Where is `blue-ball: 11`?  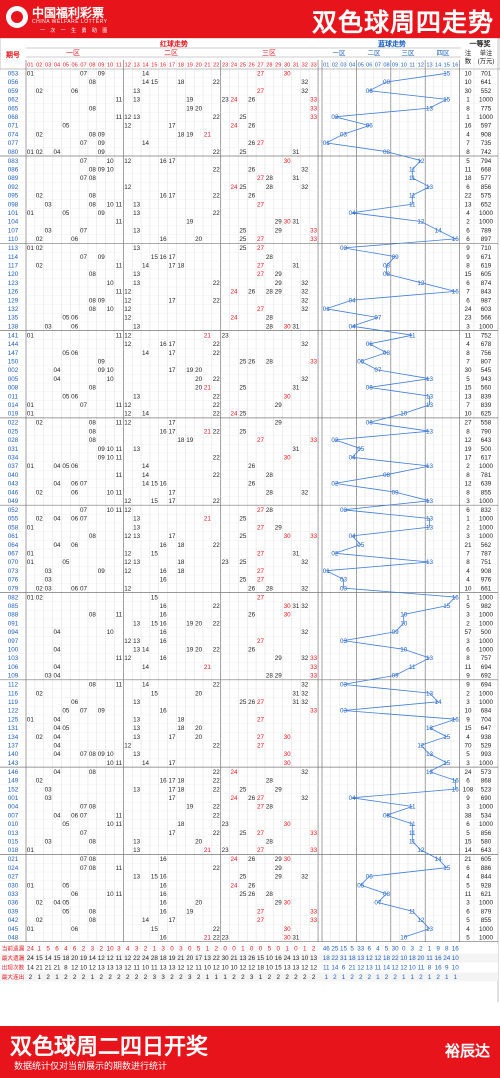 blue-ball: 11 is located at coordinates (412, 667).